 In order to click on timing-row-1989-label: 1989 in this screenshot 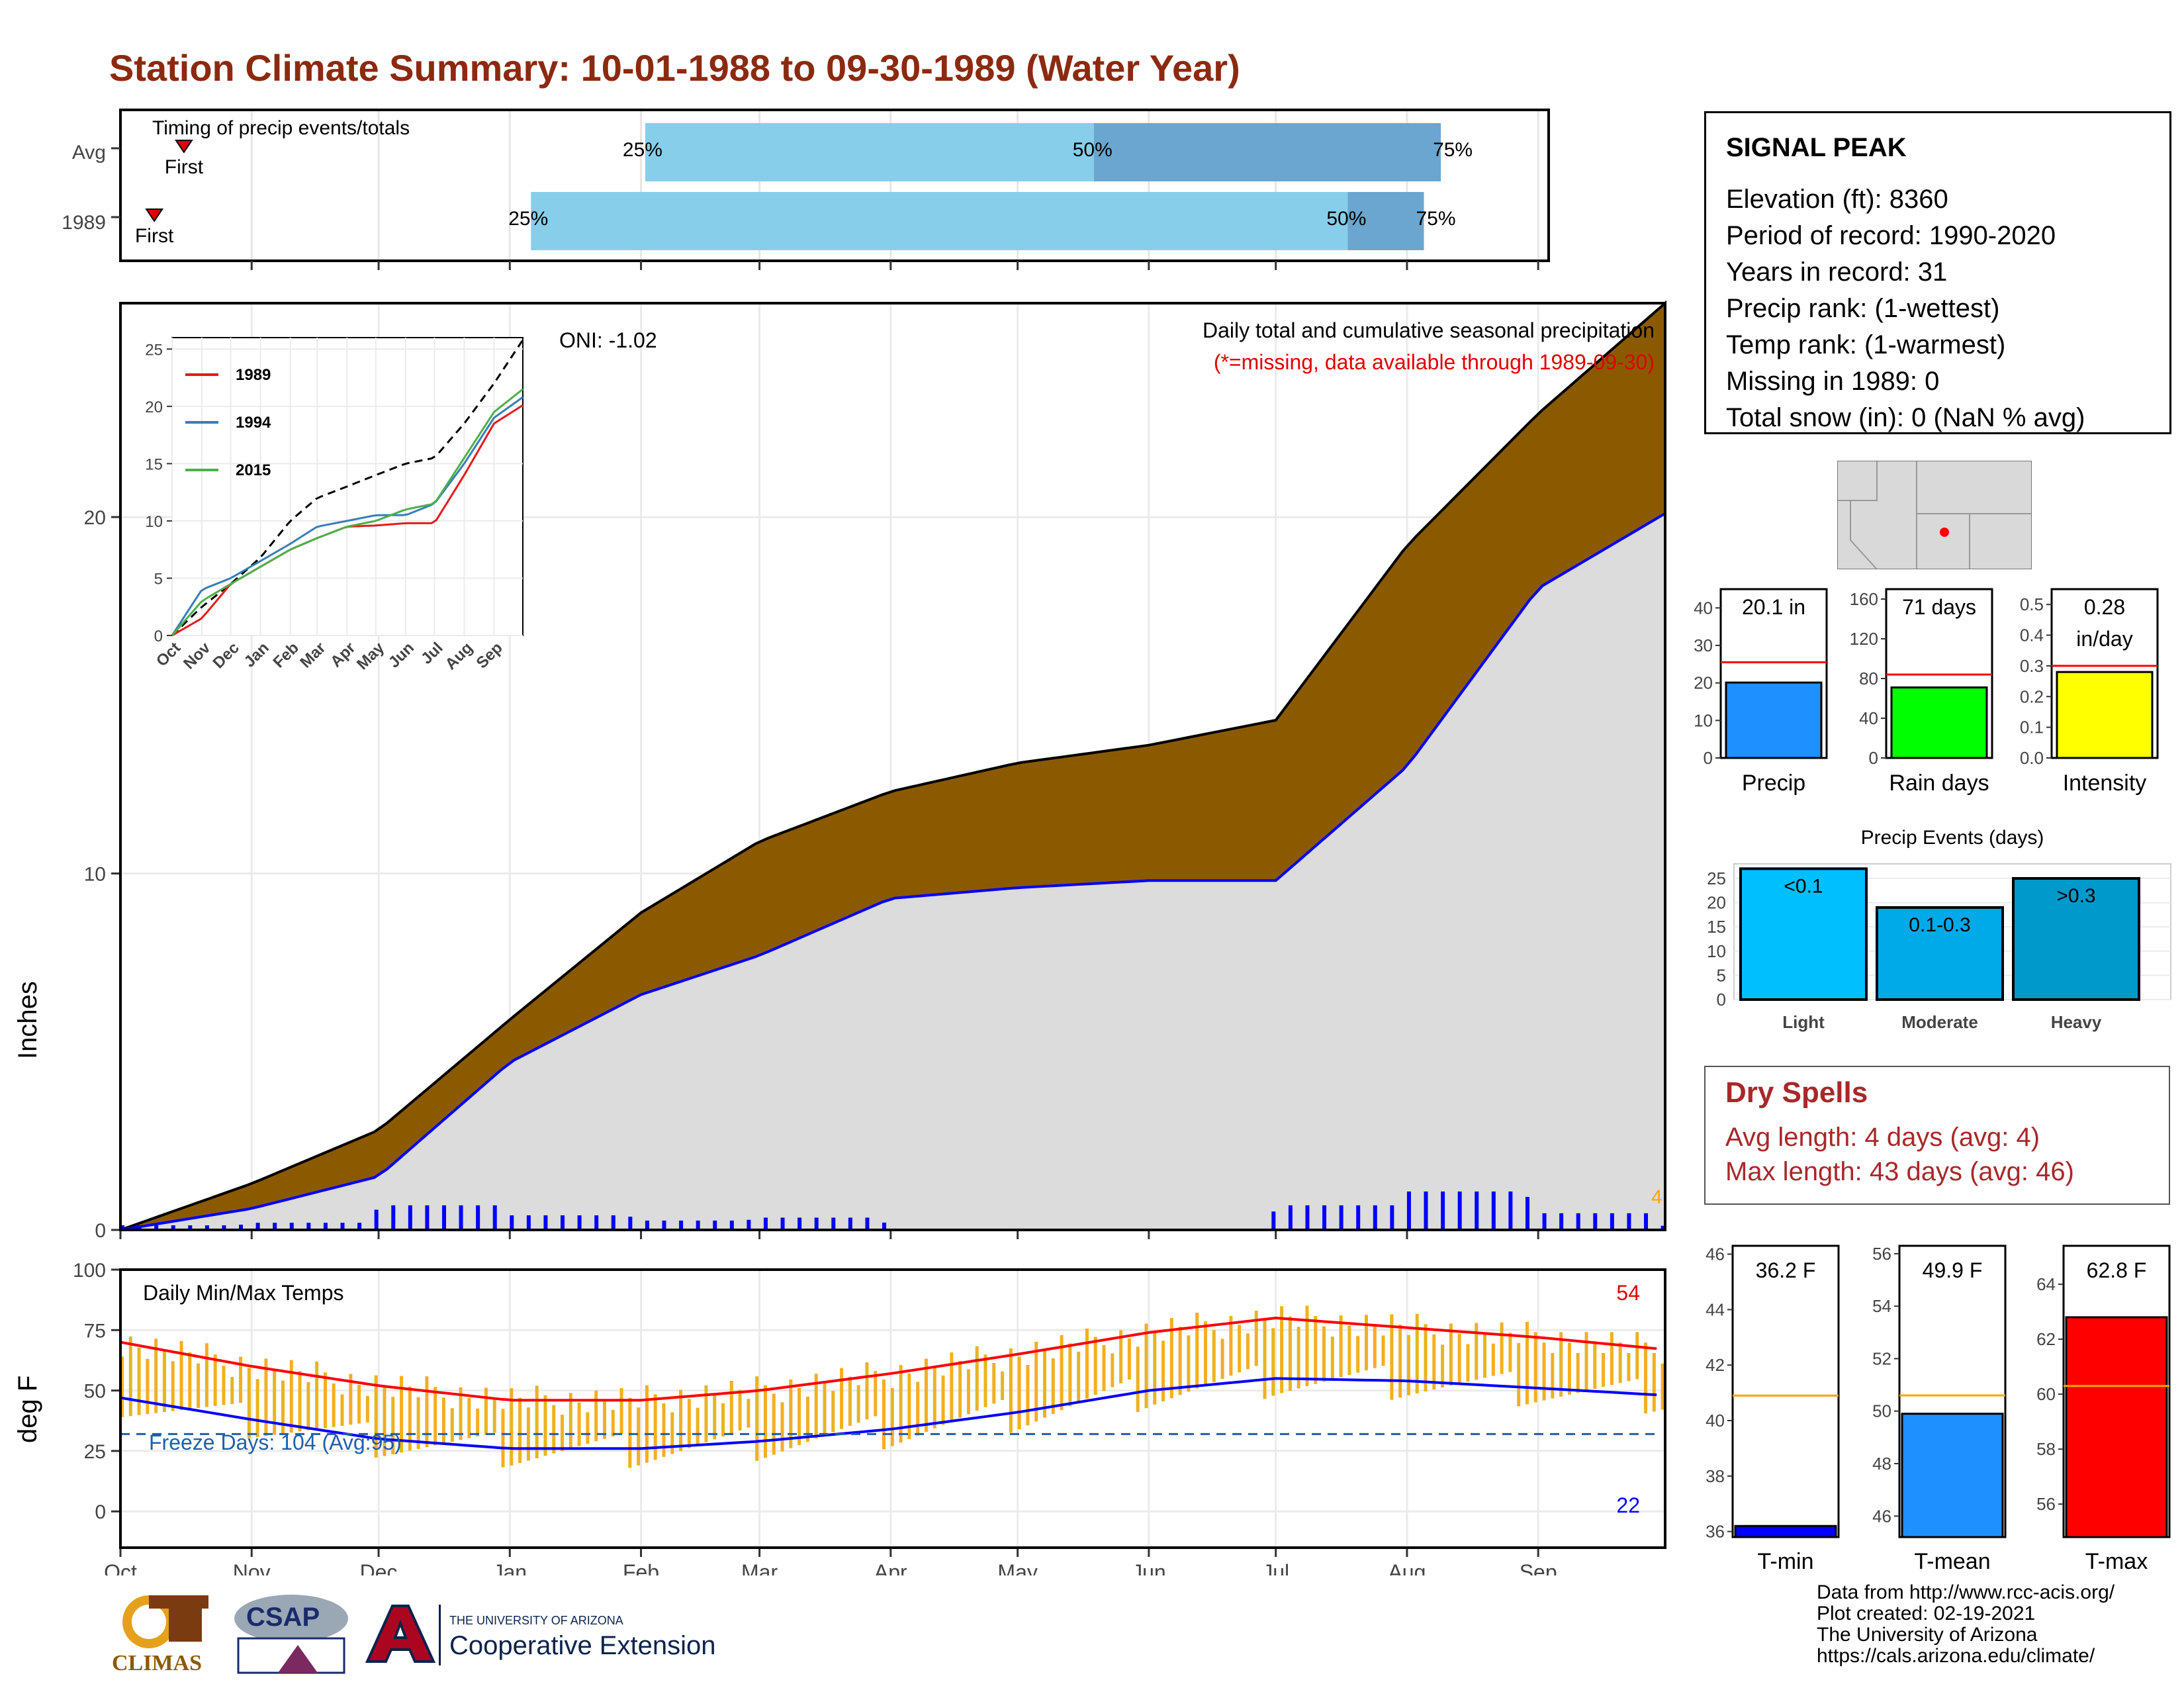, I will do `click(84, 223)`.